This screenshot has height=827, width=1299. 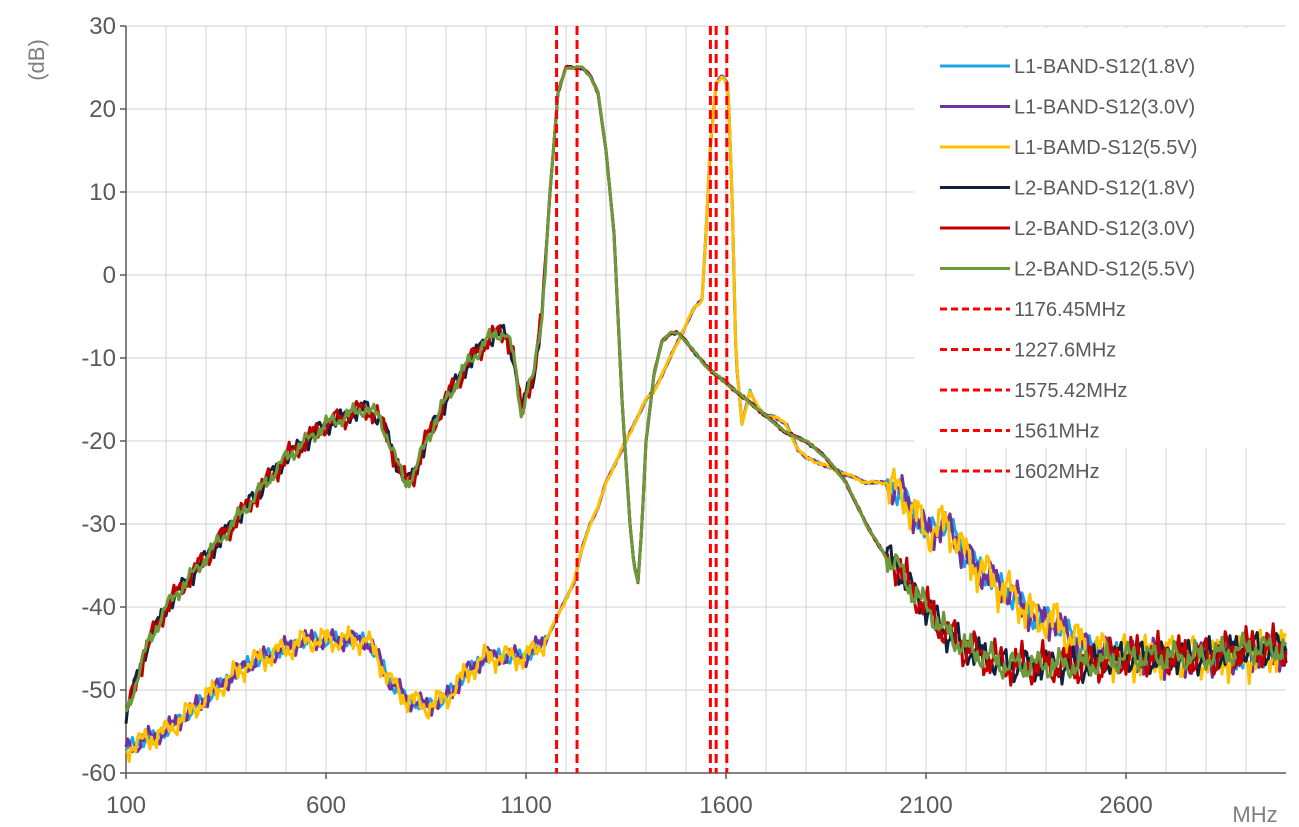 I want to click on y-tick-label: -30, so click(x=98, y=524).